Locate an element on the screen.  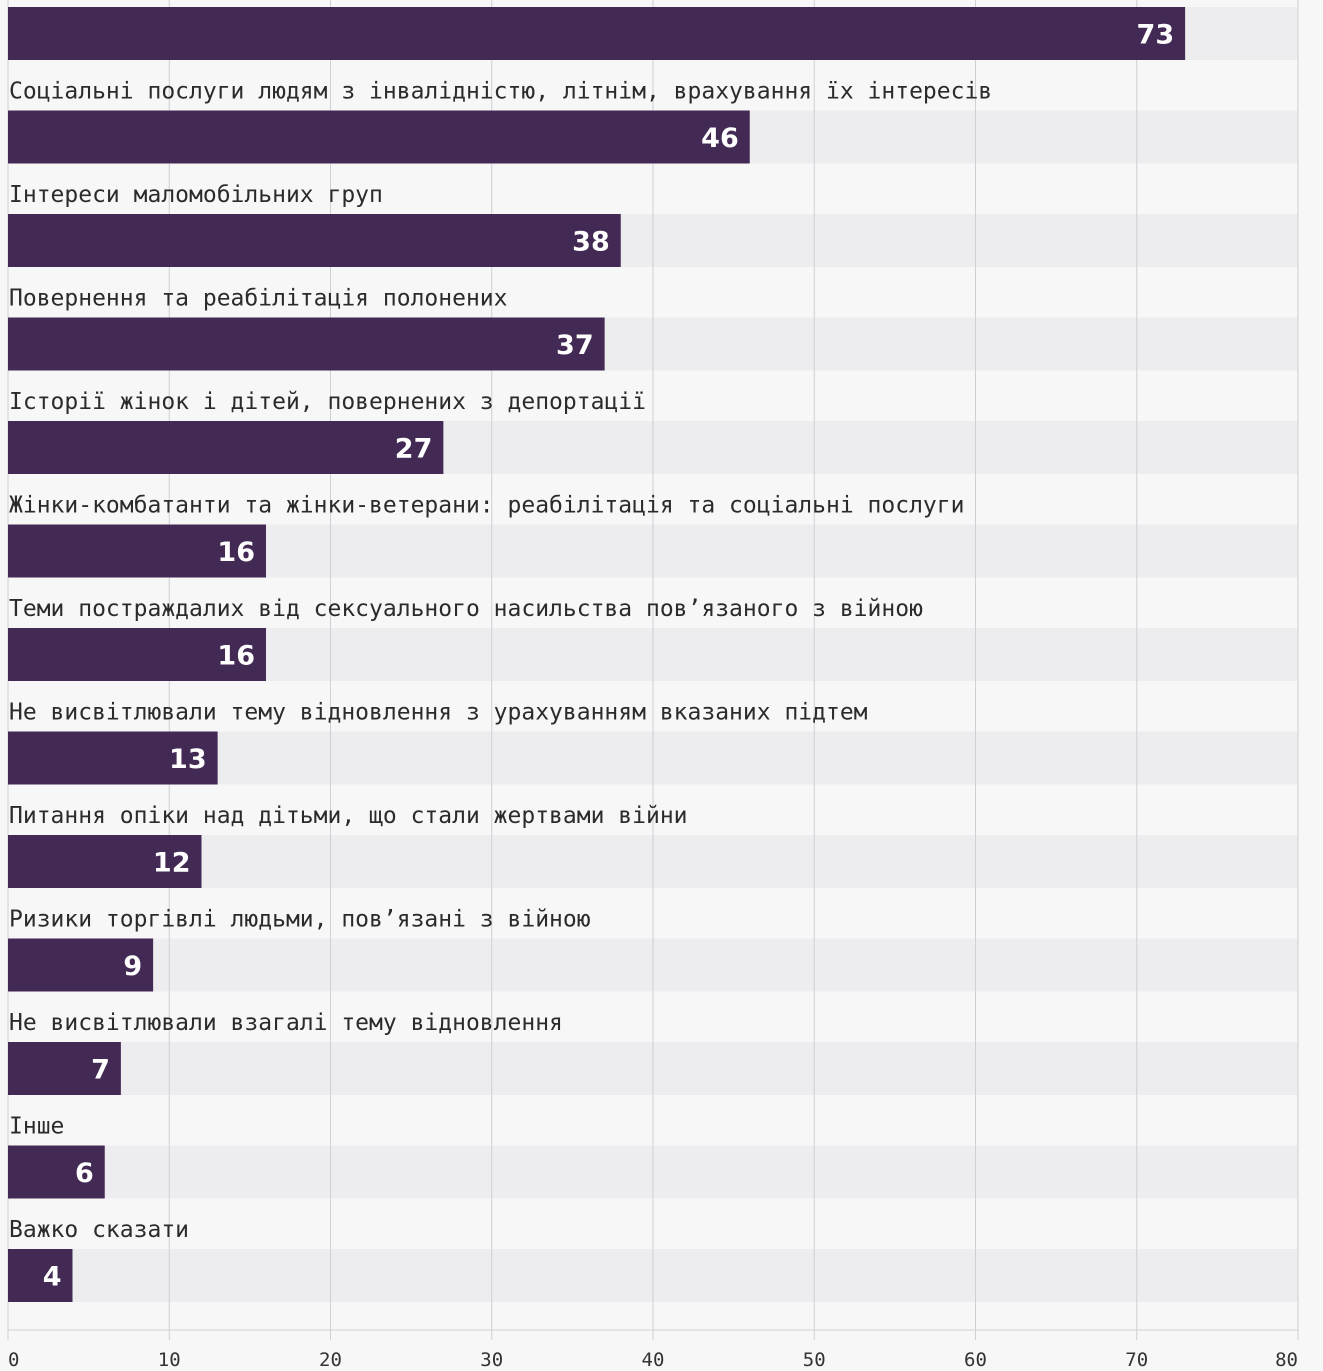
bar-value-label: 38 is located at coordinates (591, 242).